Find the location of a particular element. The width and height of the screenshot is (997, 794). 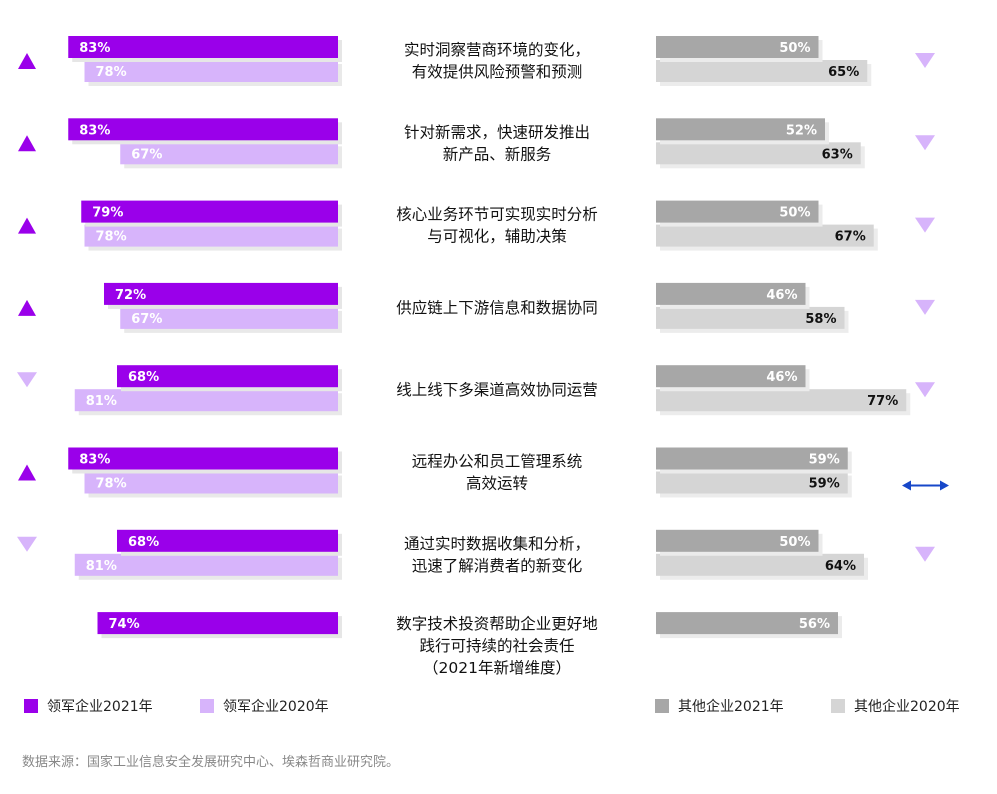

leader-2021-value-label: 79% is located at coordinates (107, 213).